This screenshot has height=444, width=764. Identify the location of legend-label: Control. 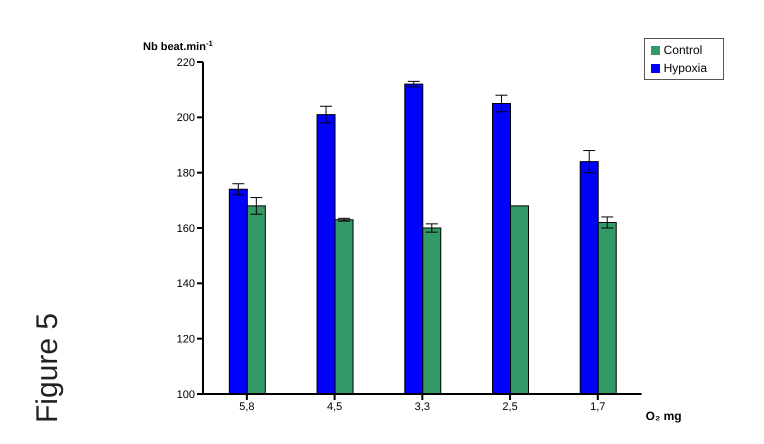
(683, 50).